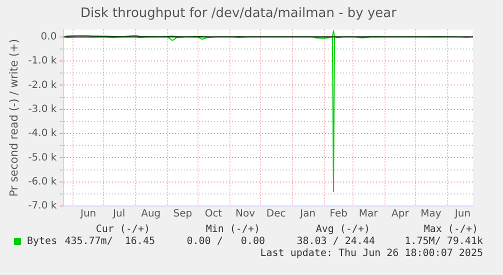  Describe the element at coordinates (307, 214) in the screenshot. I see `x-tick-label: Jan` at that location.